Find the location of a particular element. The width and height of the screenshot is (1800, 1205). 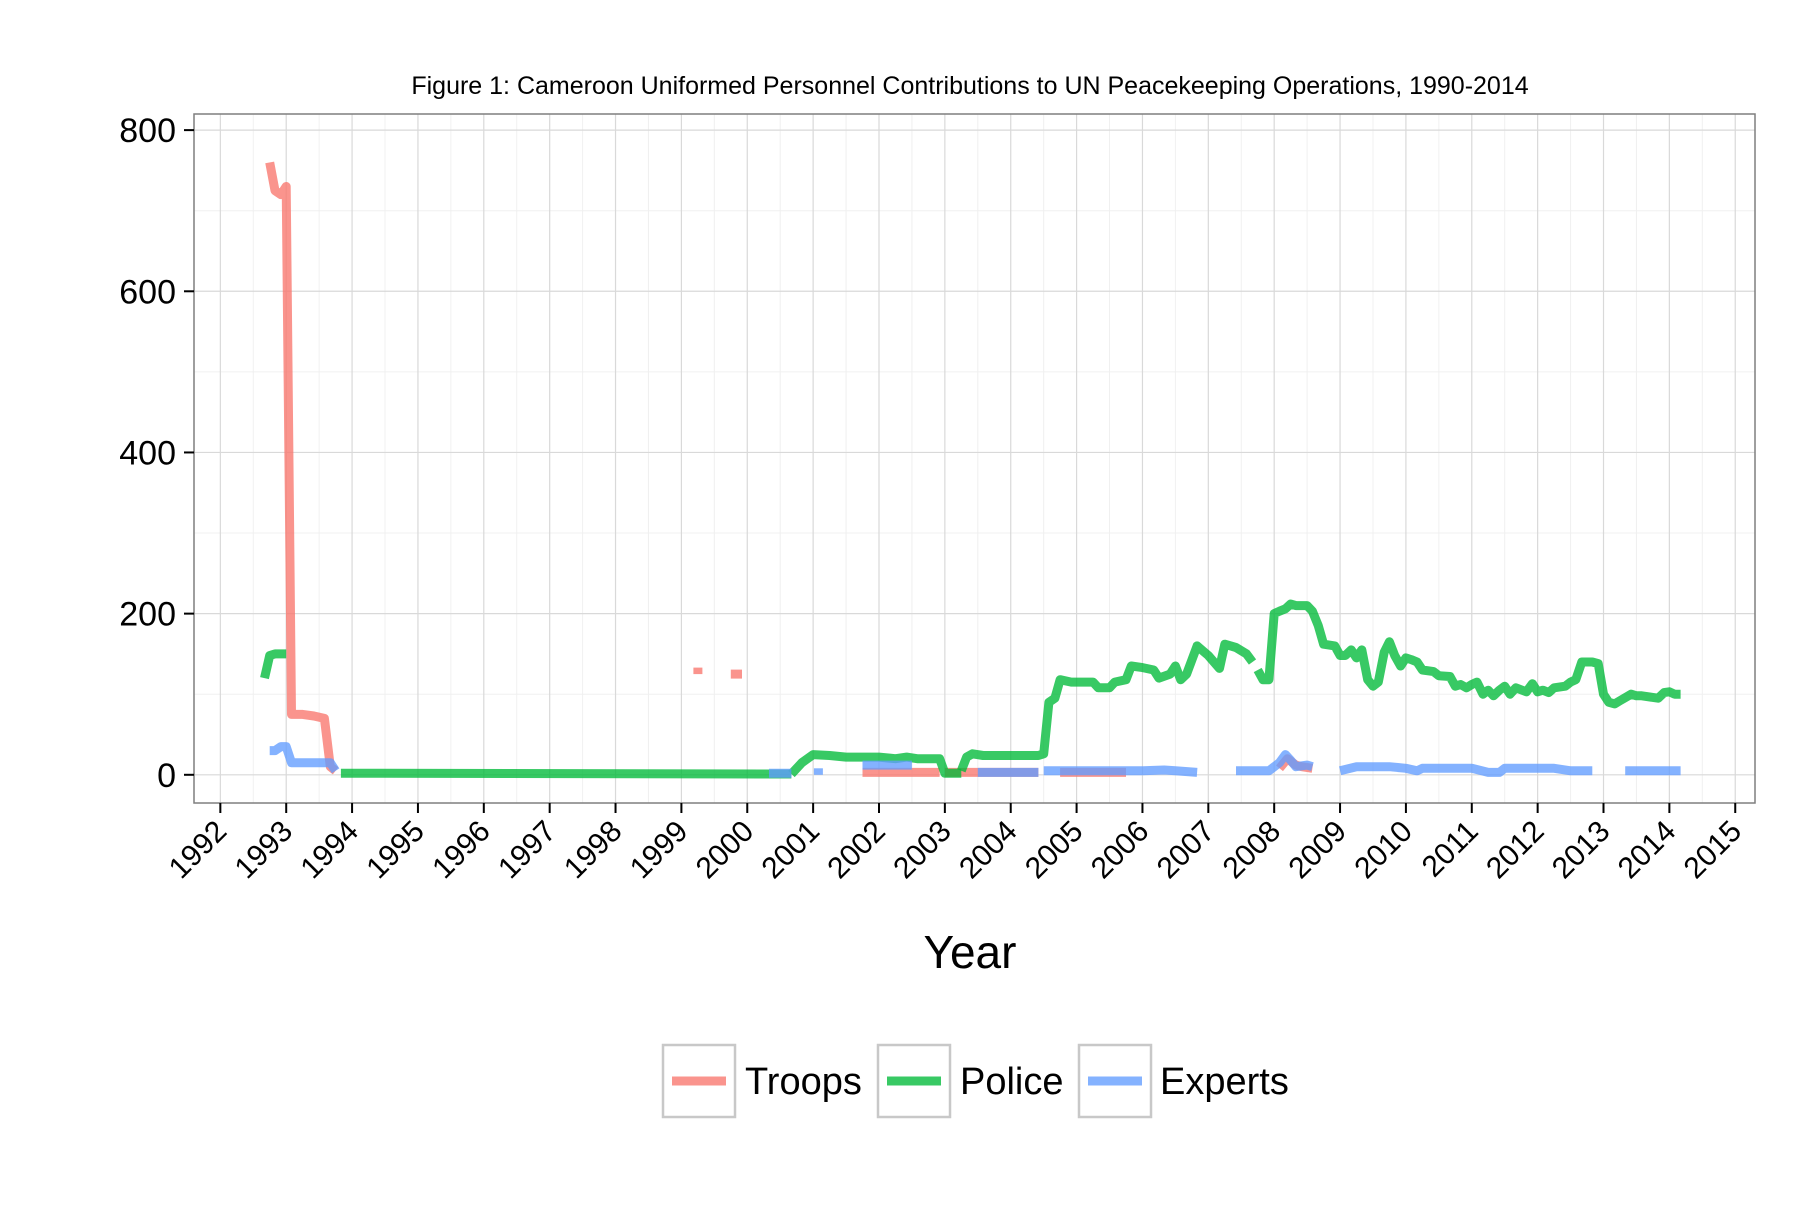

legend-item-experts: Experts is located at coordinates (1183, 1081).